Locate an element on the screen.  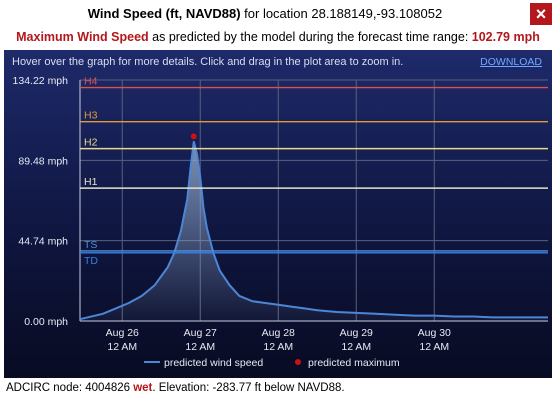
x-tick-date-3: Aug 29 is located at coordinates (356, 333).